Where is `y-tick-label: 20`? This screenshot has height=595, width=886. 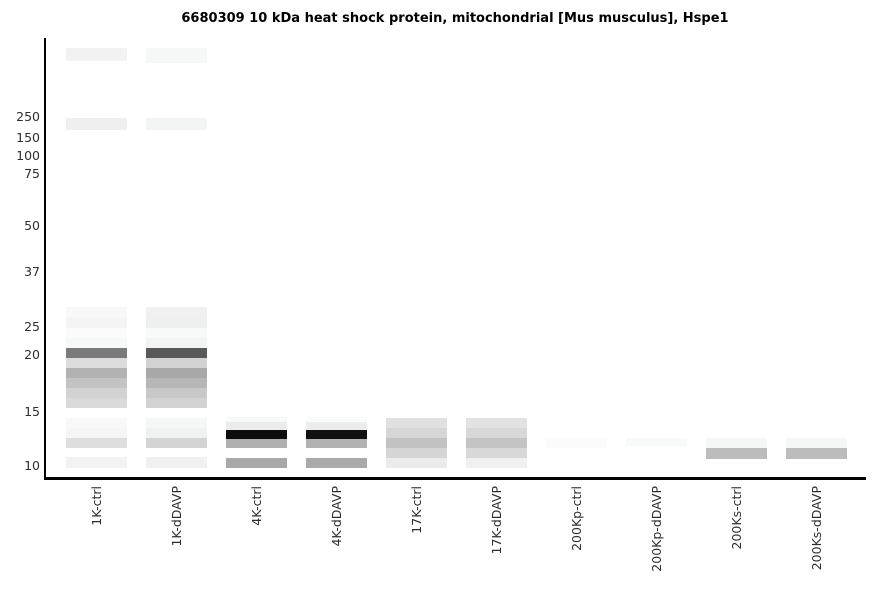 y-tick-label: 20 is located at coordinates (32, 354).